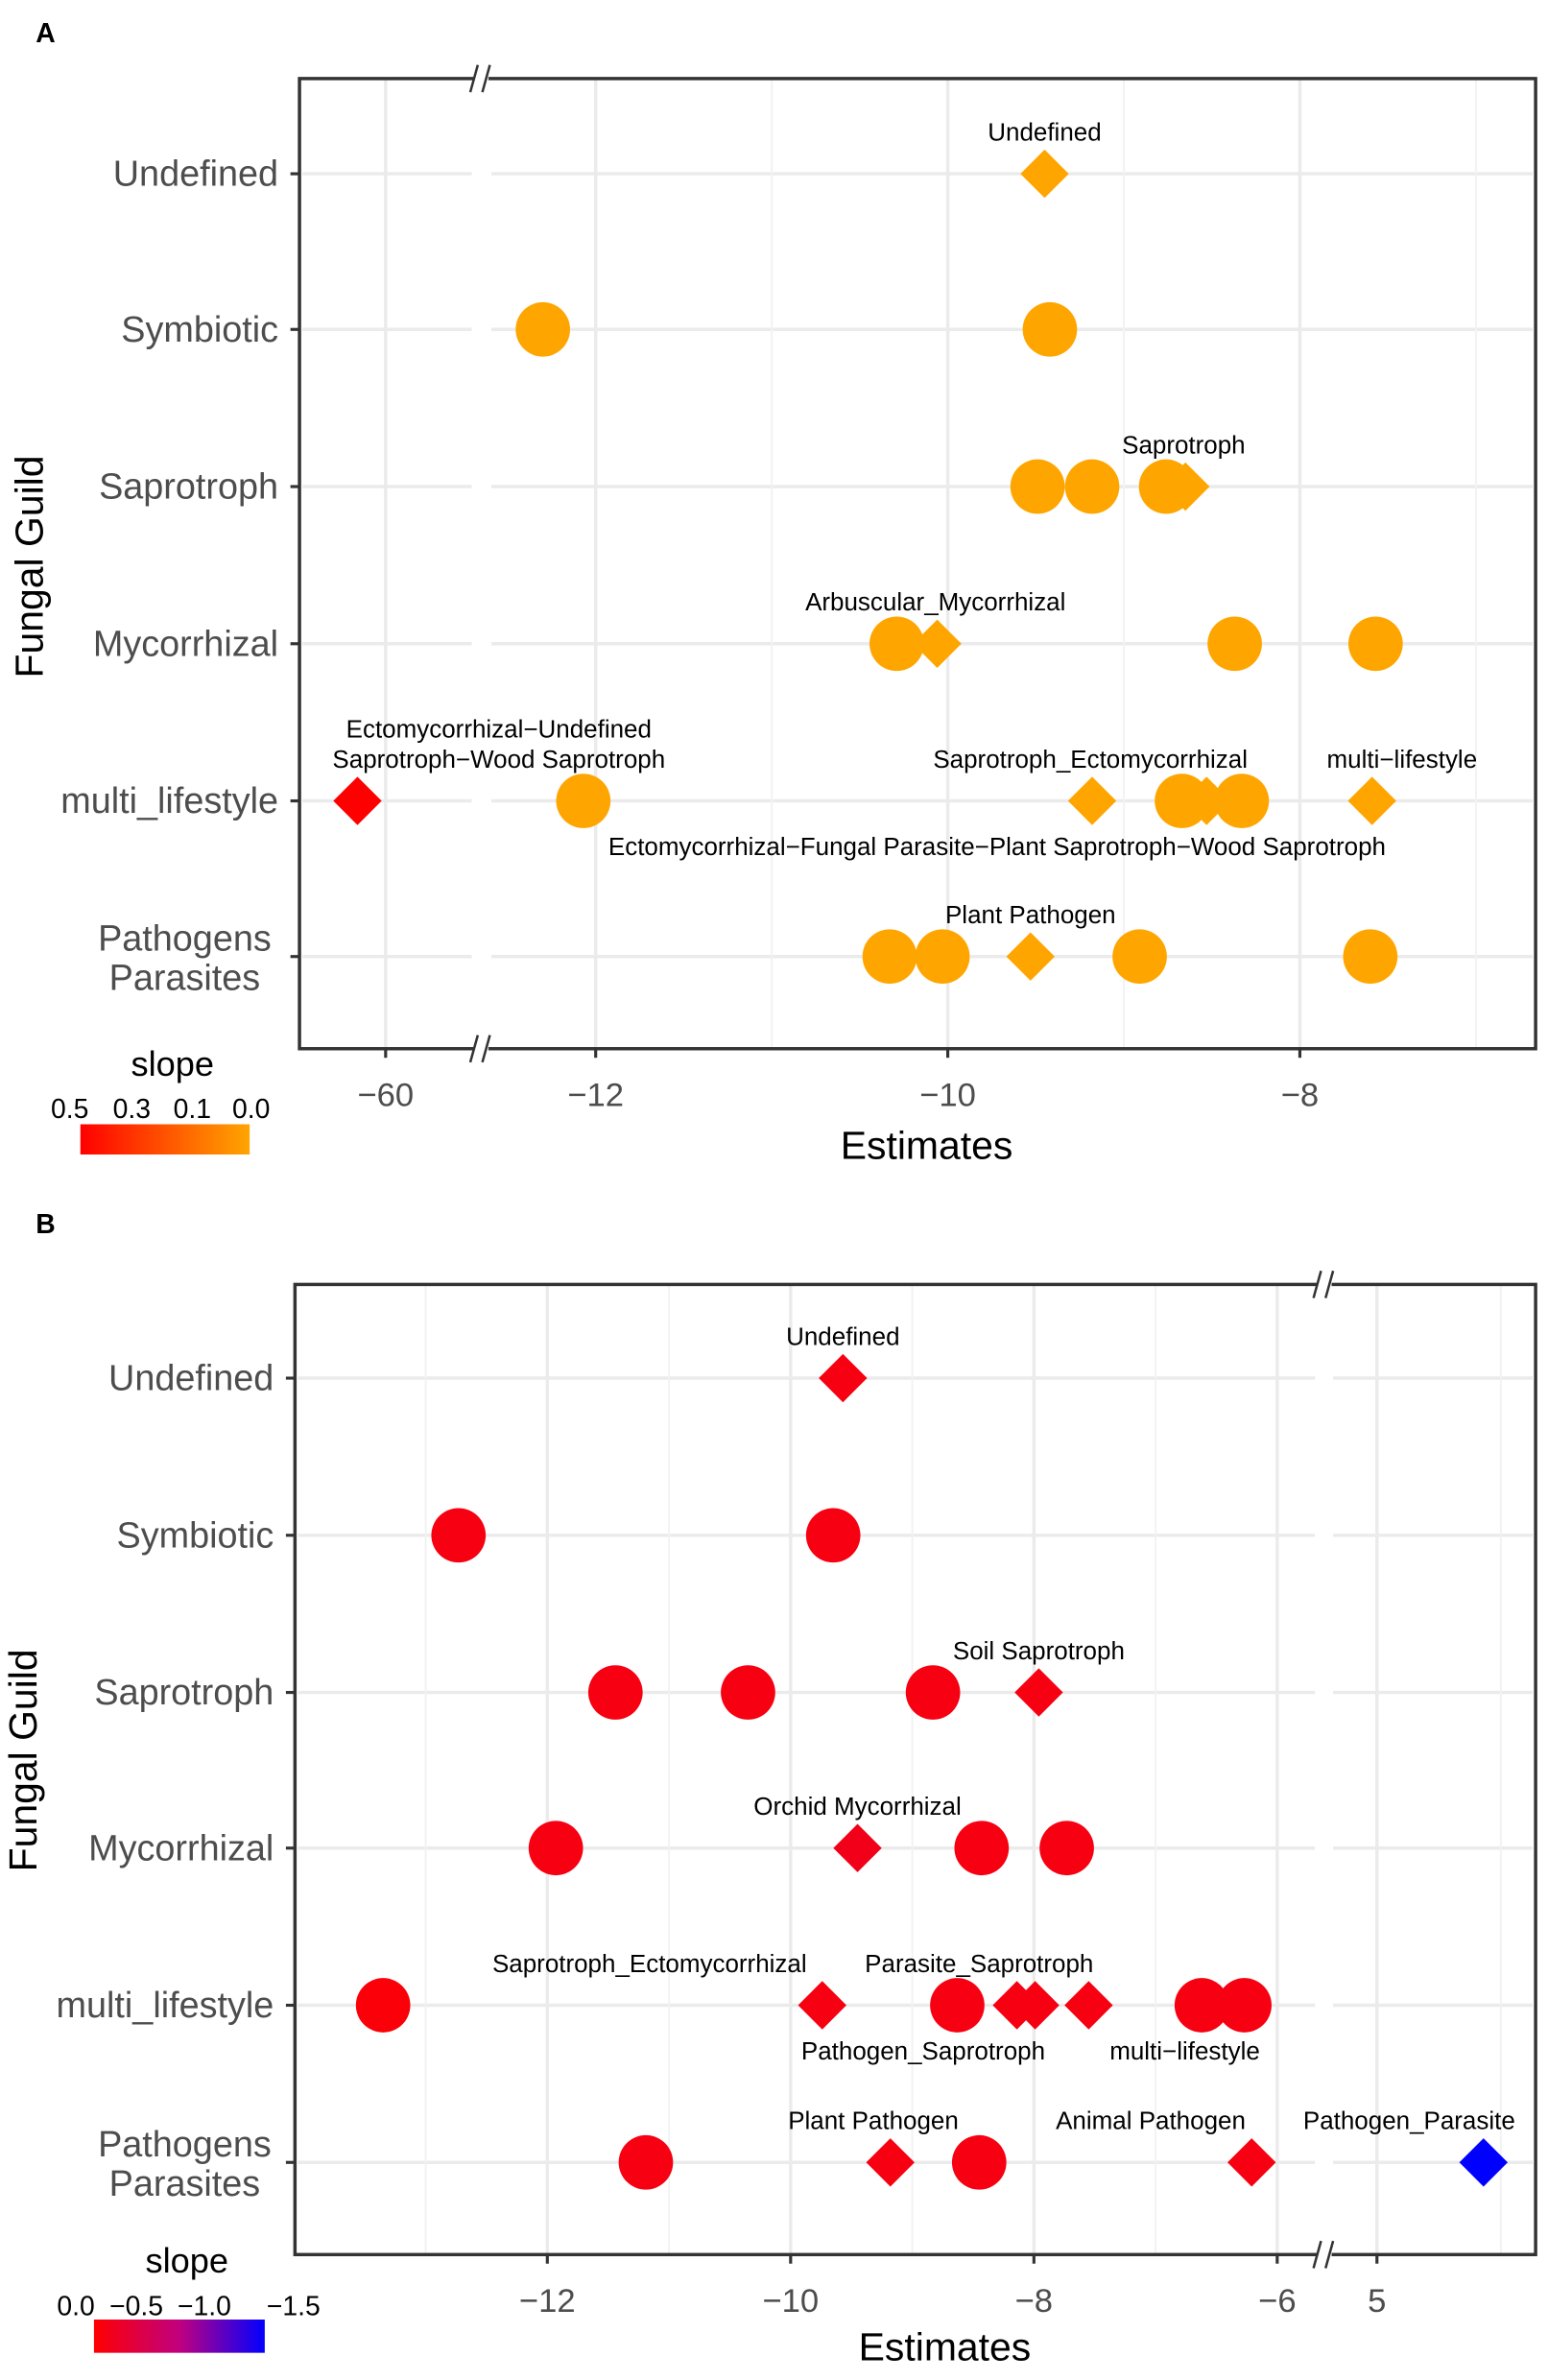 This screenshot has width=1548, height=2380. I want to click on point-annotation: multi−lifestyle, so click(1402, 760).